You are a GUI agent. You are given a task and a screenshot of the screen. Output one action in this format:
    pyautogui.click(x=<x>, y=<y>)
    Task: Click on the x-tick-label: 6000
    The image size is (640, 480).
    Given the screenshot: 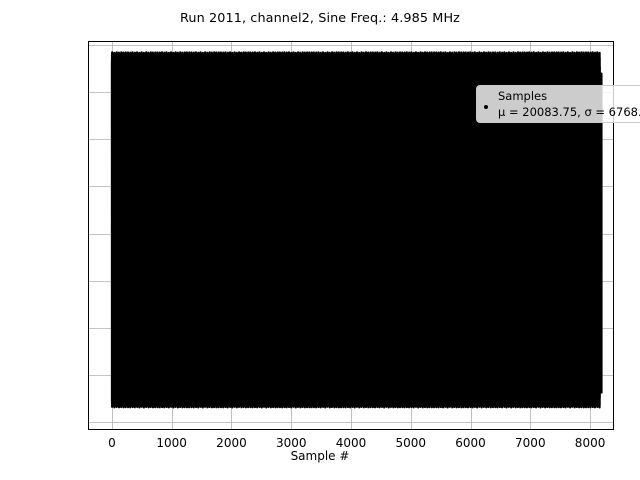 What is the action you would take?
    pyautogui.click(x=470, y=443)
    